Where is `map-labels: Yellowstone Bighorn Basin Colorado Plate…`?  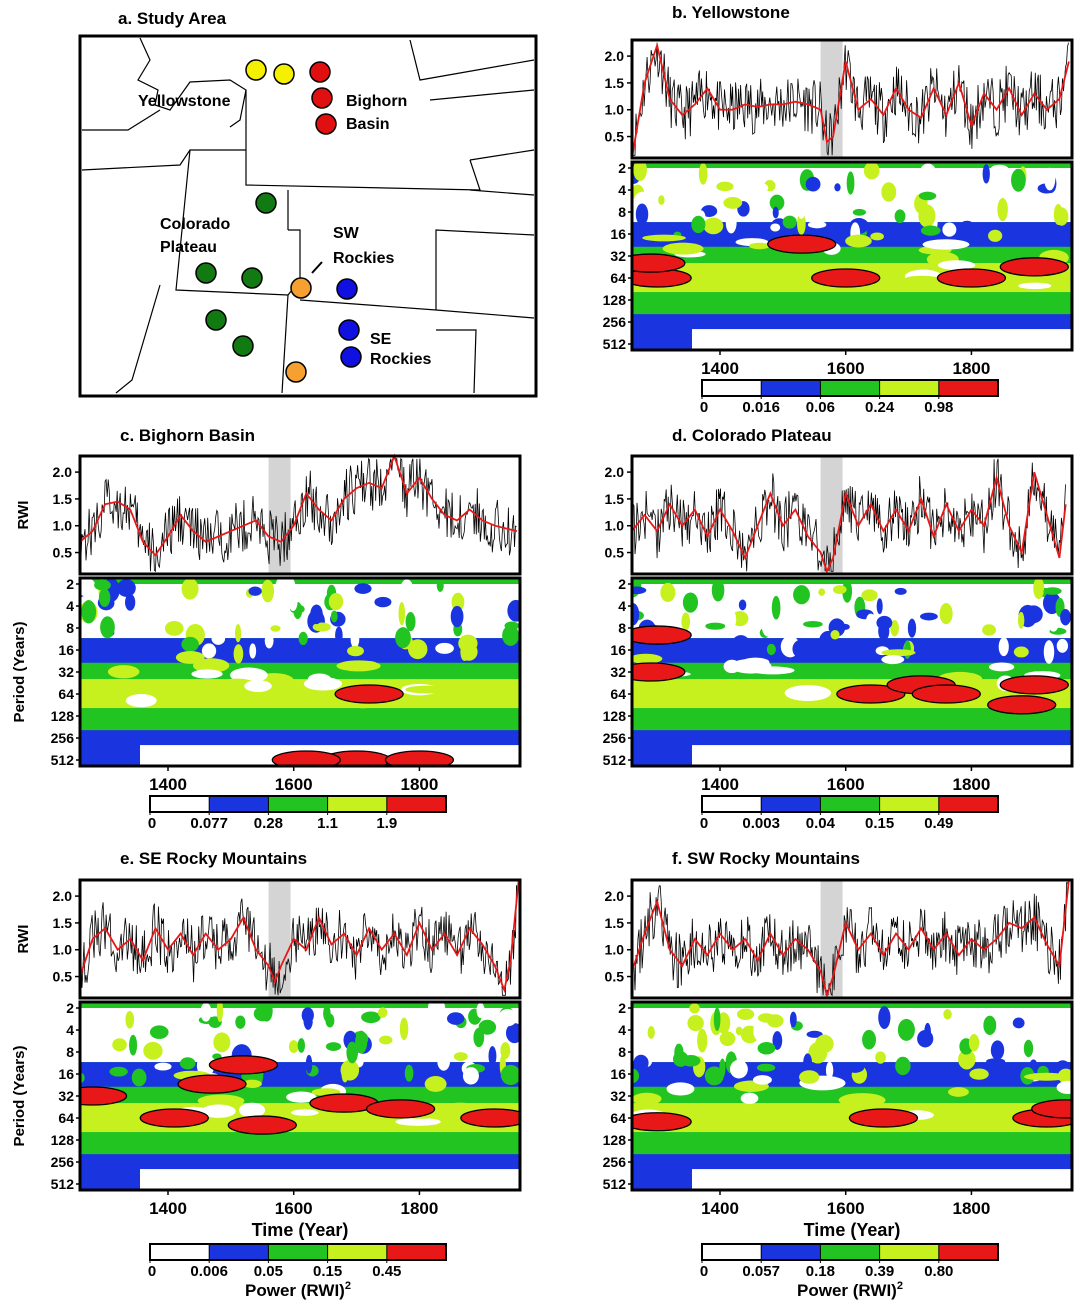 map-labels: Yellowstone Bighorn Basin Colorado Plate… is located at coordinates (284, 230).